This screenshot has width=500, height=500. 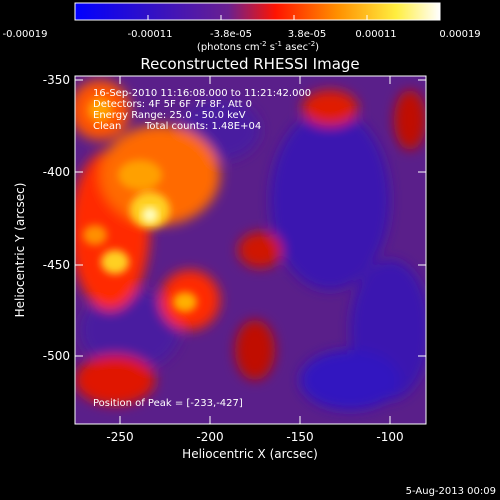 I want to click on x-tick-label: -150, so click(x=299, y=437).